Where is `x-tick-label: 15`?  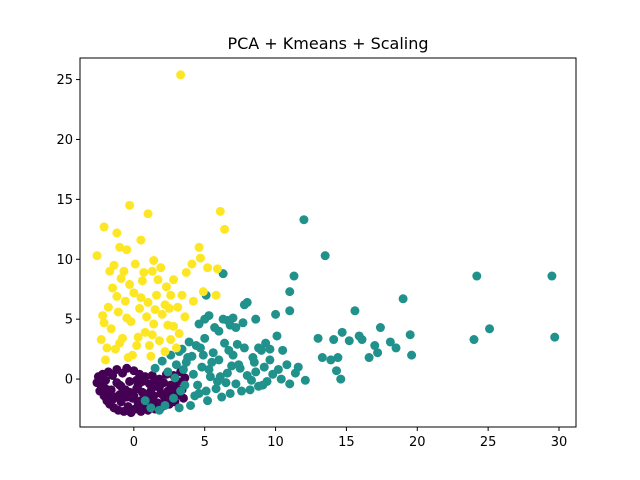 x-tick-label: 15 is located at coordinates (346, 442).